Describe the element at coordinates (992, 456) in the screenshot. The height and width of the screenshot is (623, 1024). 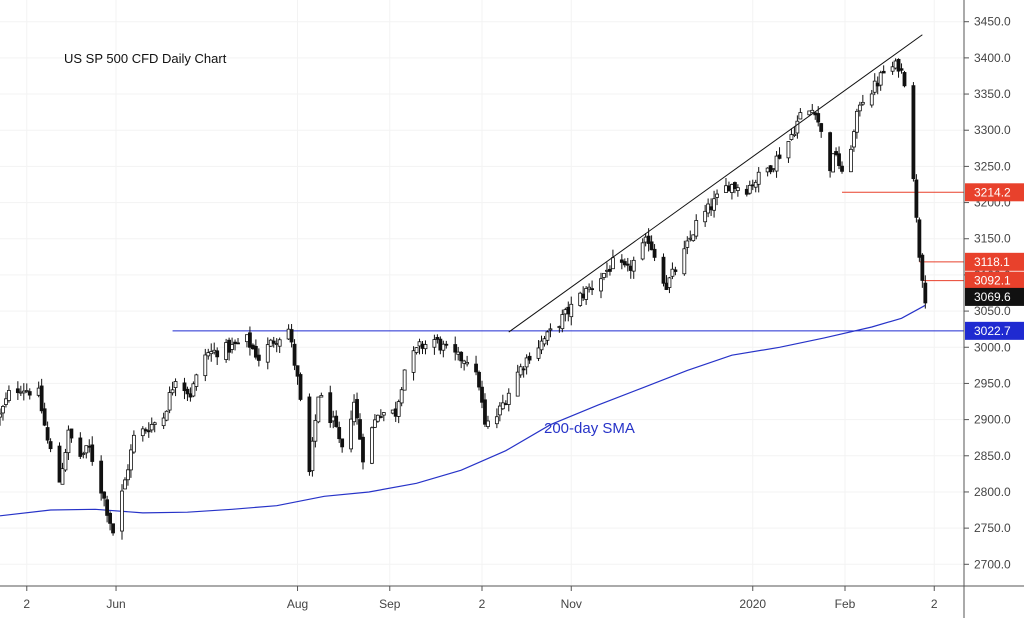
I see `y-tick-label: 2850.0` at that location.